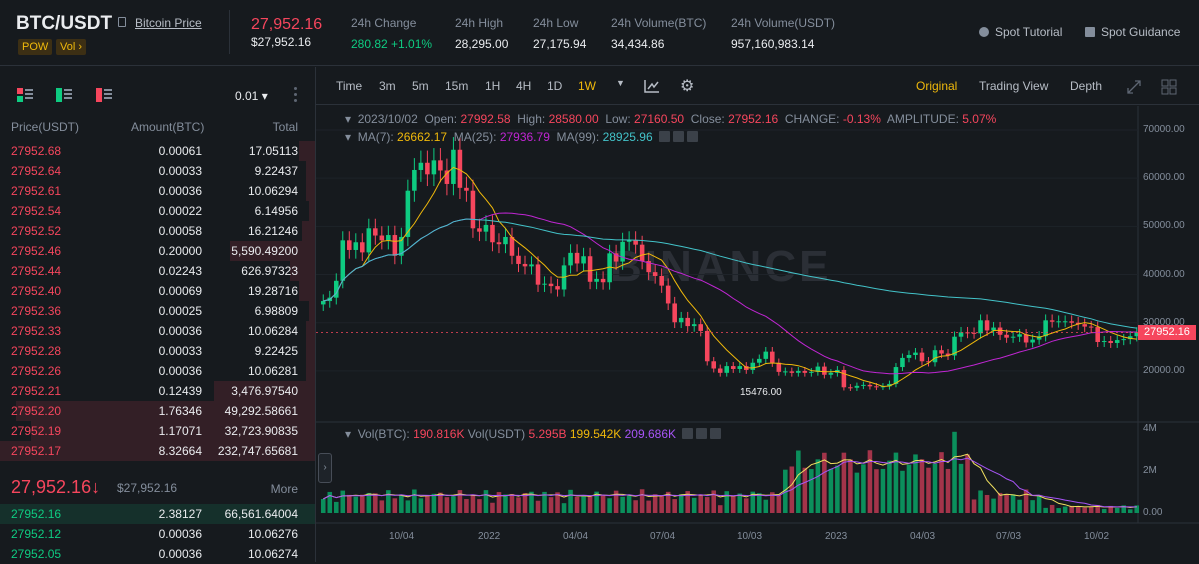  Describe the element at coordinates (157, 514) in the screenshot. I see `bid-row: 27952.16 2.38127 66,561.64004` at that location.